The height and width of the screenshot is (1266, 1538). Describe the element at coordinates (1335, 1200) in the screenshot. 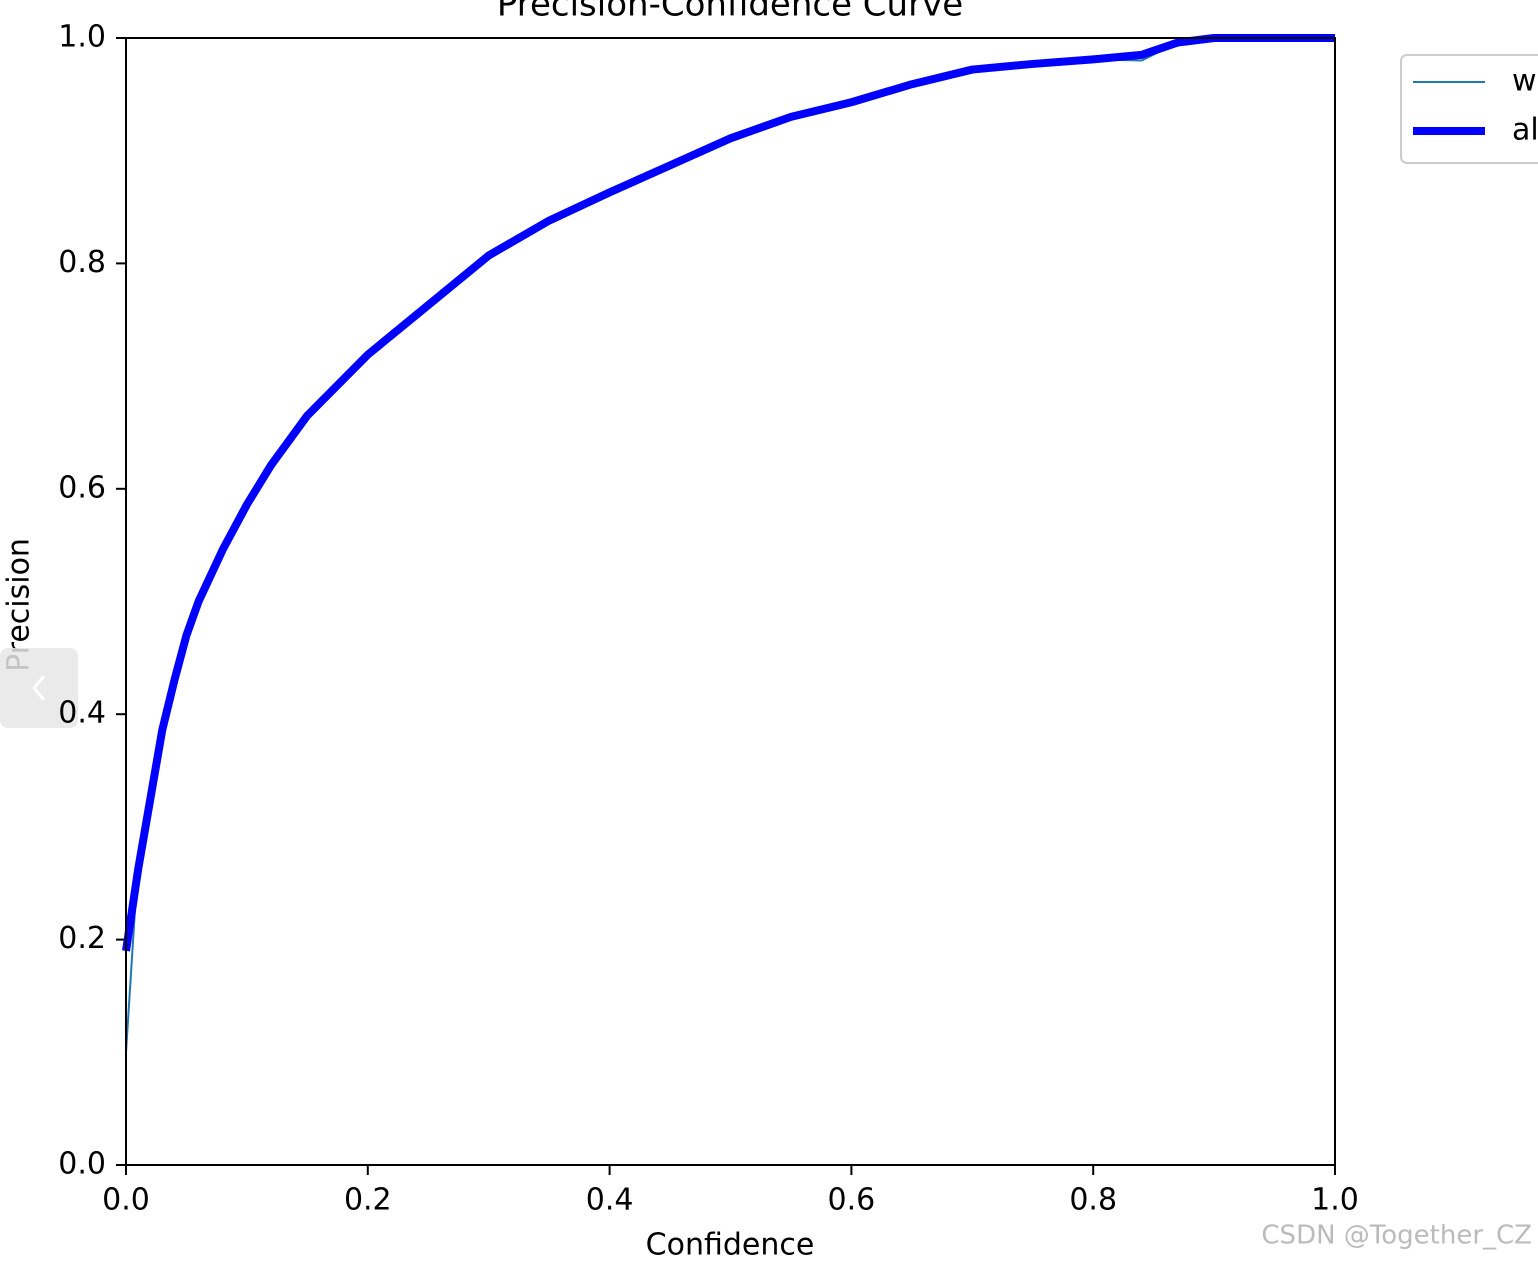

I see `x-tick-label: 1.0` at that location.